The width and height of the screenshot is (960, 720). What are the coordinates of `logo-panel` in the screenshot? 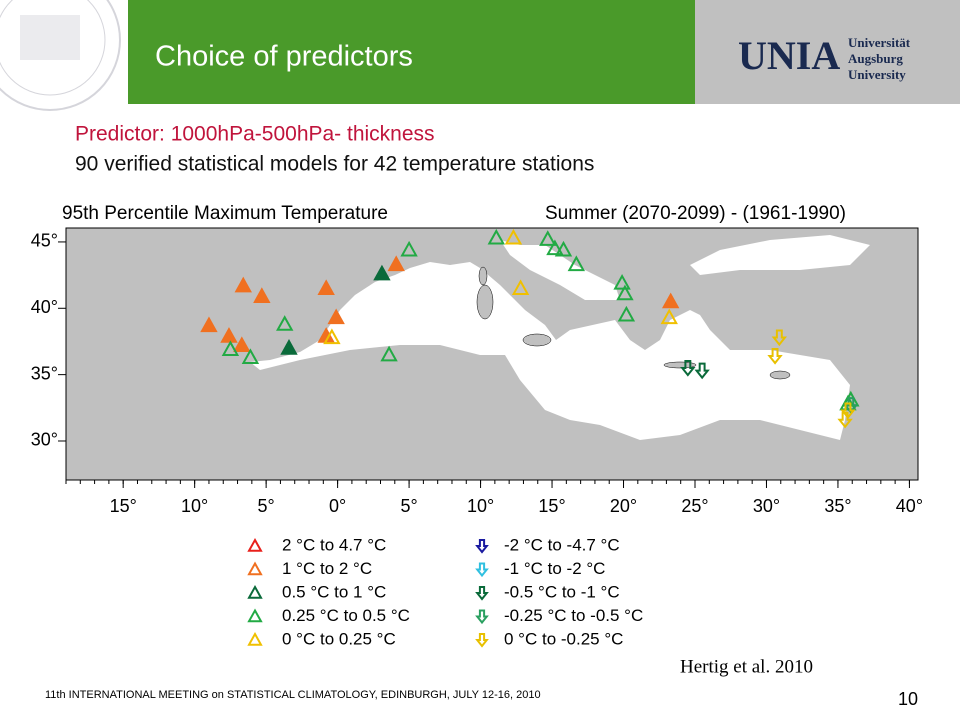 It's located at (827, 52).